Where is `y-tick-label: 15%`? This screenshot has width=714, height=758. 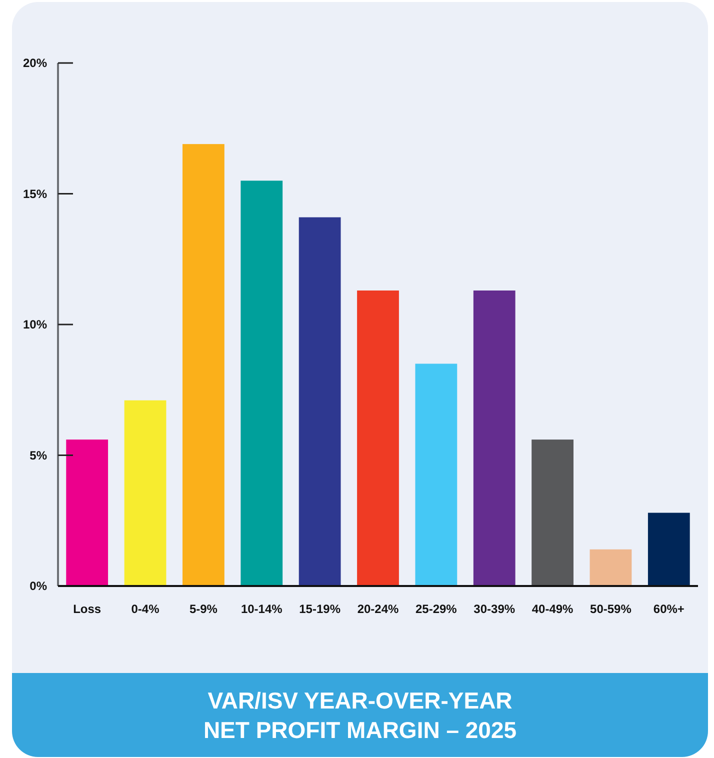
y-tick-label: 15% is located at coordinates (35, 193).